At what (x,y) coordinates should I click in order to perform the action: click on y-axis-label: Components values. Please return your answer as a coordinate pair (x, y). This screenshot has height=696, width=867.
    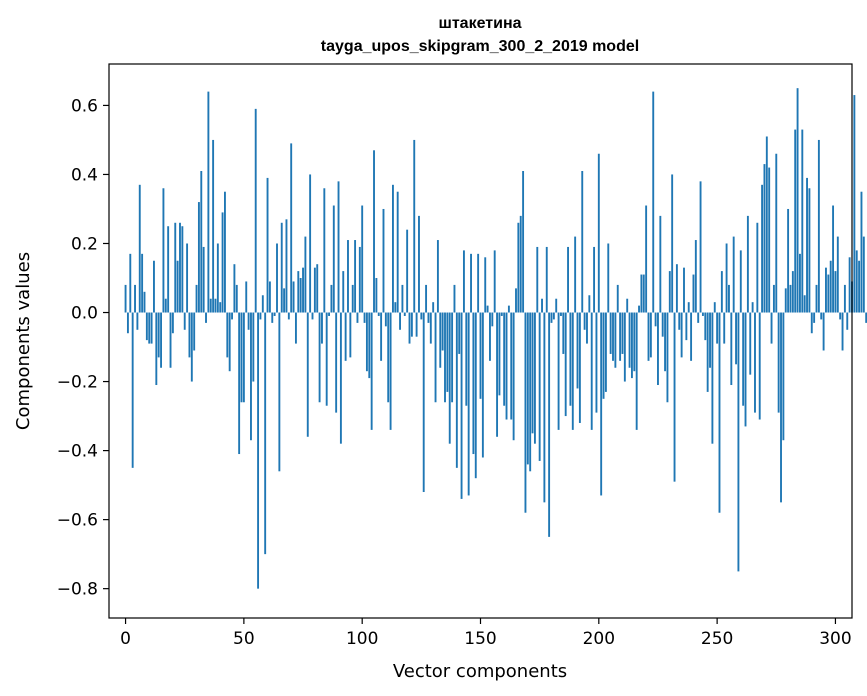
    Looking at the image, I should click on (23, 341).